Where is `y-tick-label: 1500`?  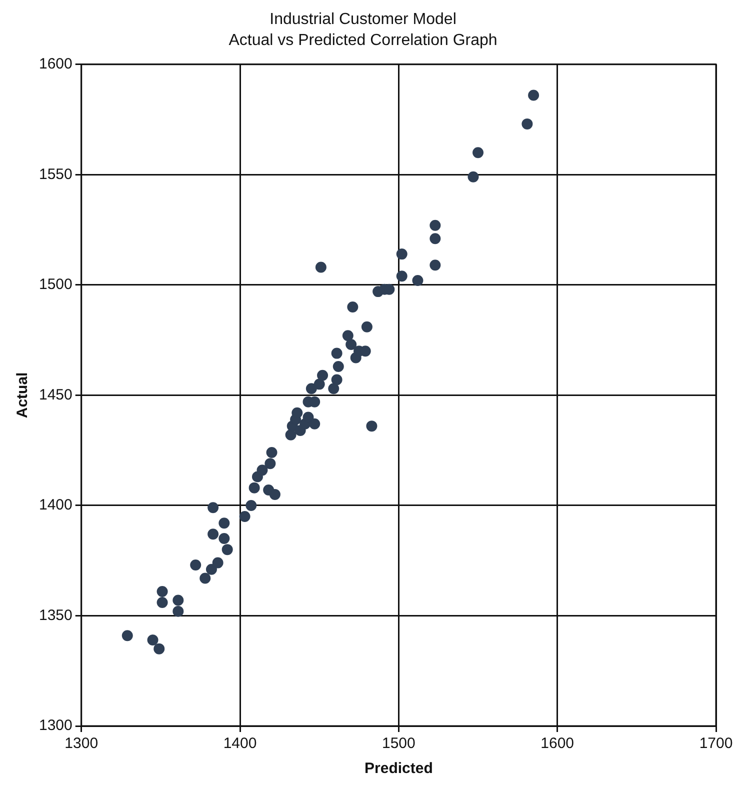
y-tick-label: 1500 is located at coordinates (55, 285).